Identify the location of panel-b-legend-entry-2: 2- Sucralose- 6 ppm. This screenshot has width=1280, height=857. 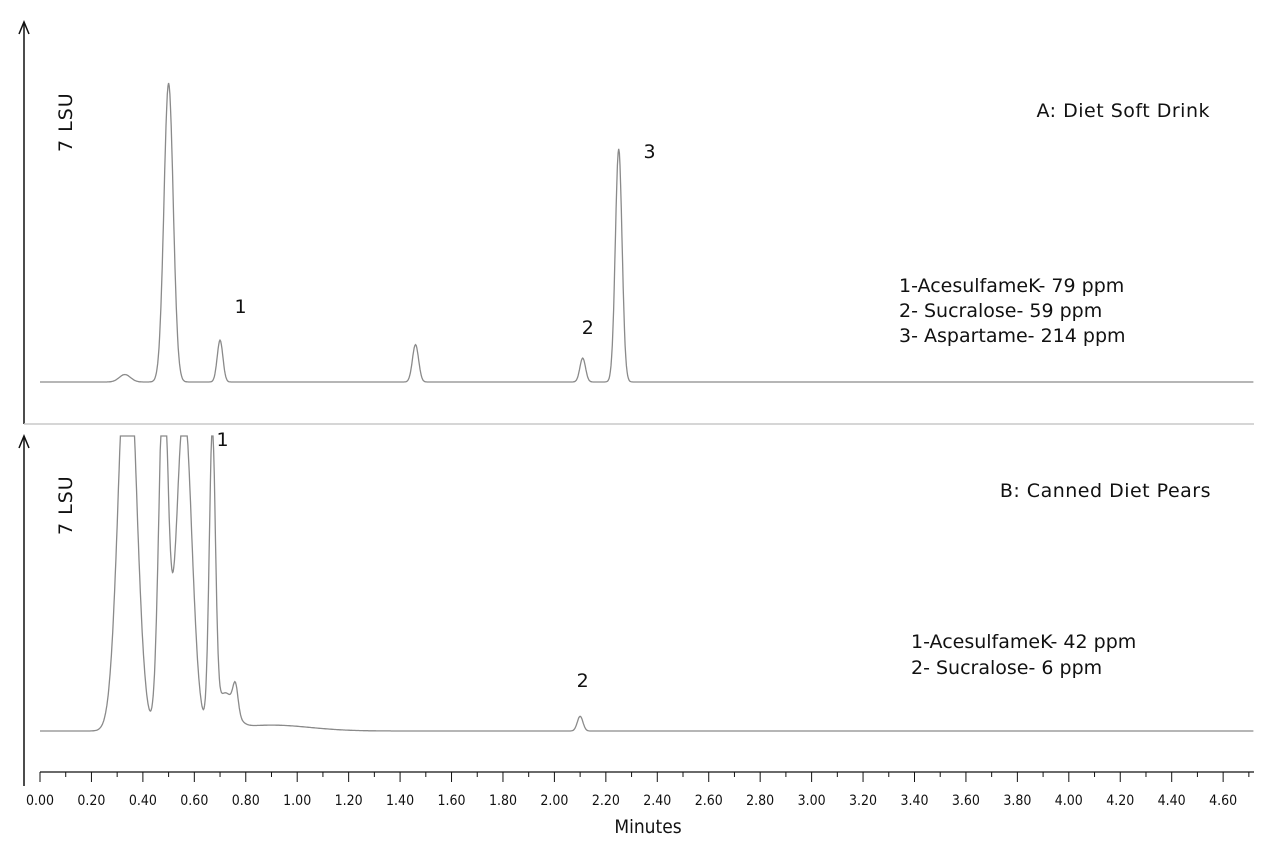
(1006, 668).